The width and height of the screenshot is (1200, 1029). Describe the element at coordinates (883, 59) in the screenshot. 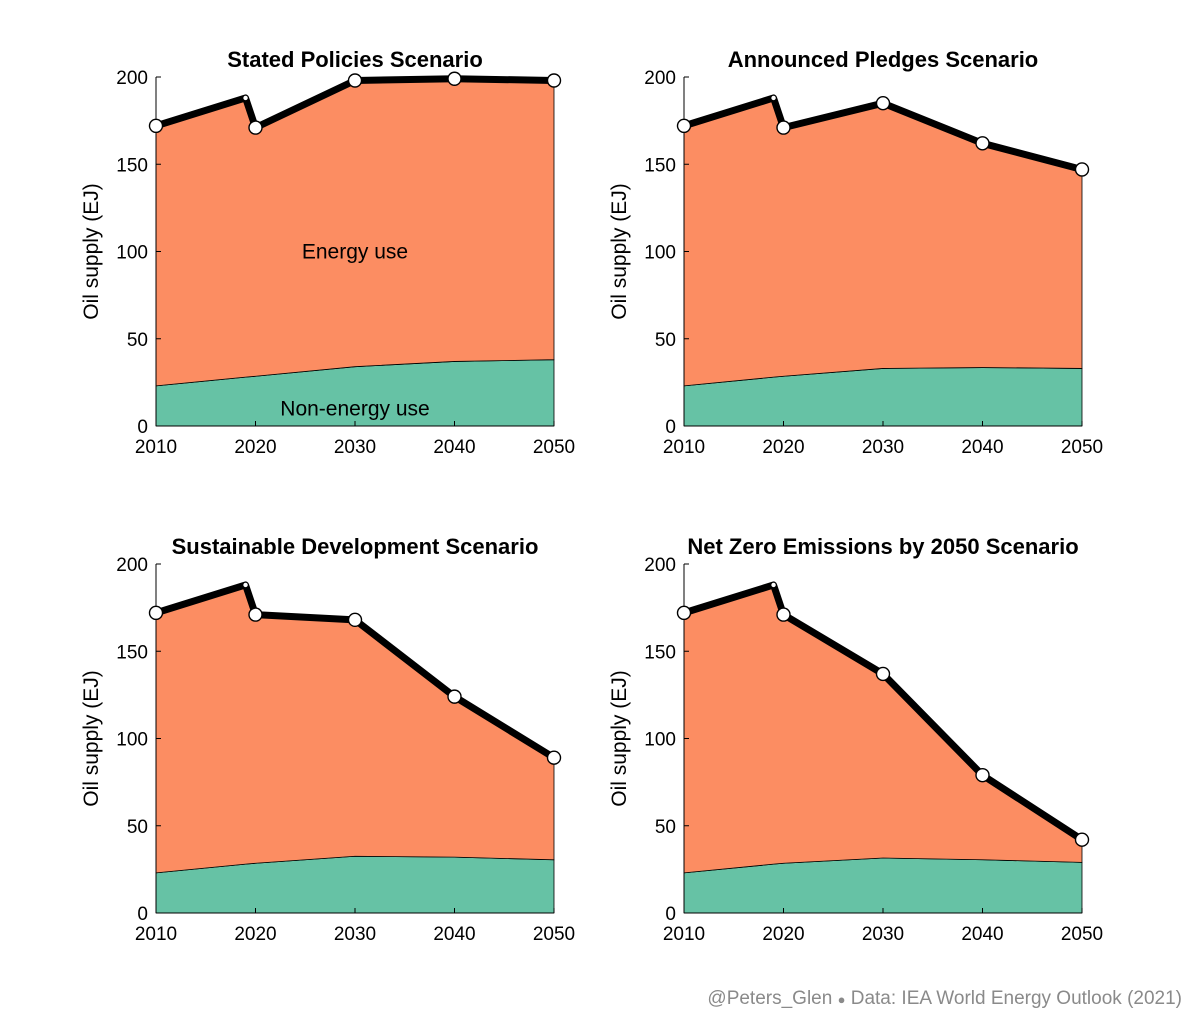

I see `chart-title: Announced Pledges Scenario` at that location.